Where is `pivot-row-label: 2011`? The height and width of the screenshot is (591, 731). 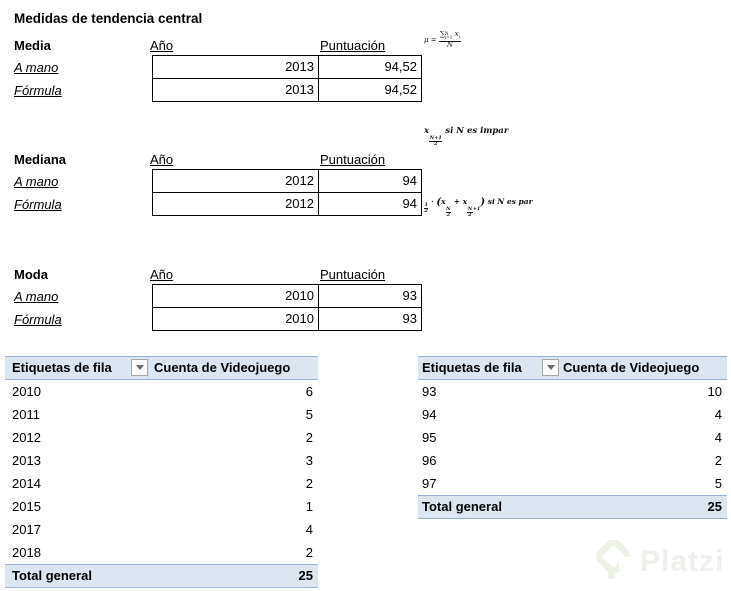
pivot-row-label: 2011 is located at coordinates (26, 414).